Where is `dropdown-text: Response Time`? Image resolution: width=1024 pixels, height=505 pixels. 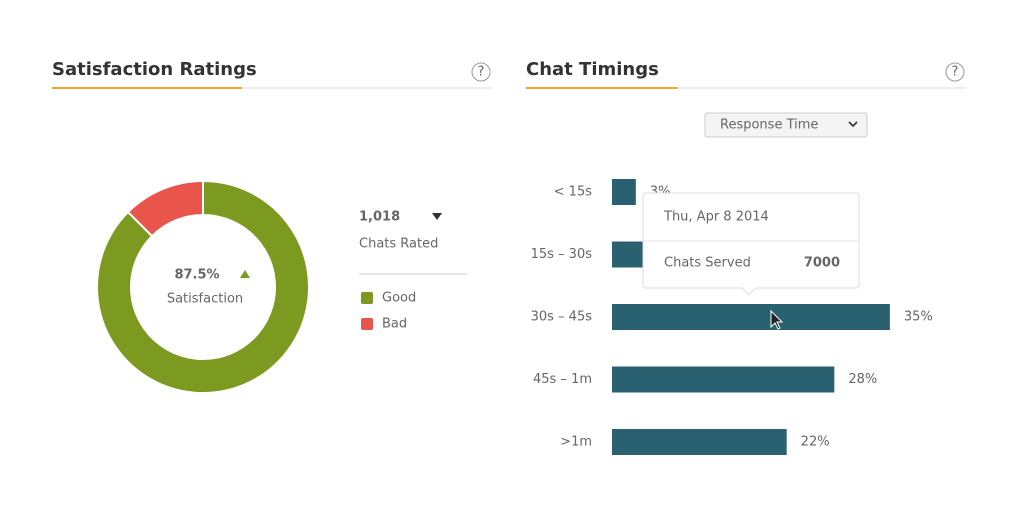 dropdown-text: Response Time is located at coordinates (769, 125).